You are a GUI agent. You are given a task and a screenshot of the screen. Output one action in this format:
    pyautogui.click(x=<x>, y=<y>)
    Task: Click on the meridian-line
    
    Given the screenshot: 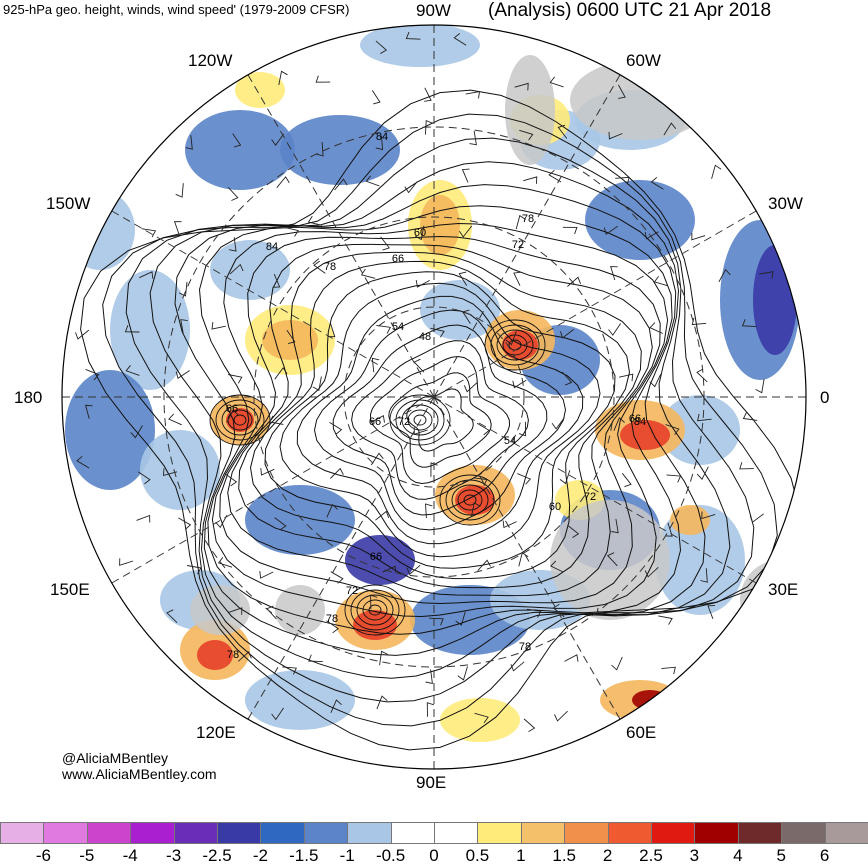 What is the action you would take?
    pyautogui.click(x=595, y=490)
    